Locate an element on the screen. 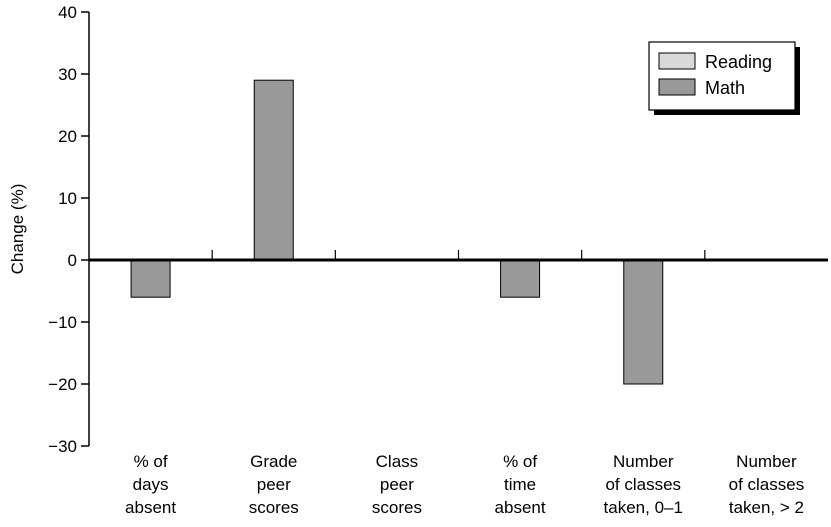 This screenshot has height=527, width=831. y-tick-label: 10 is located at coordinates (67, 198).